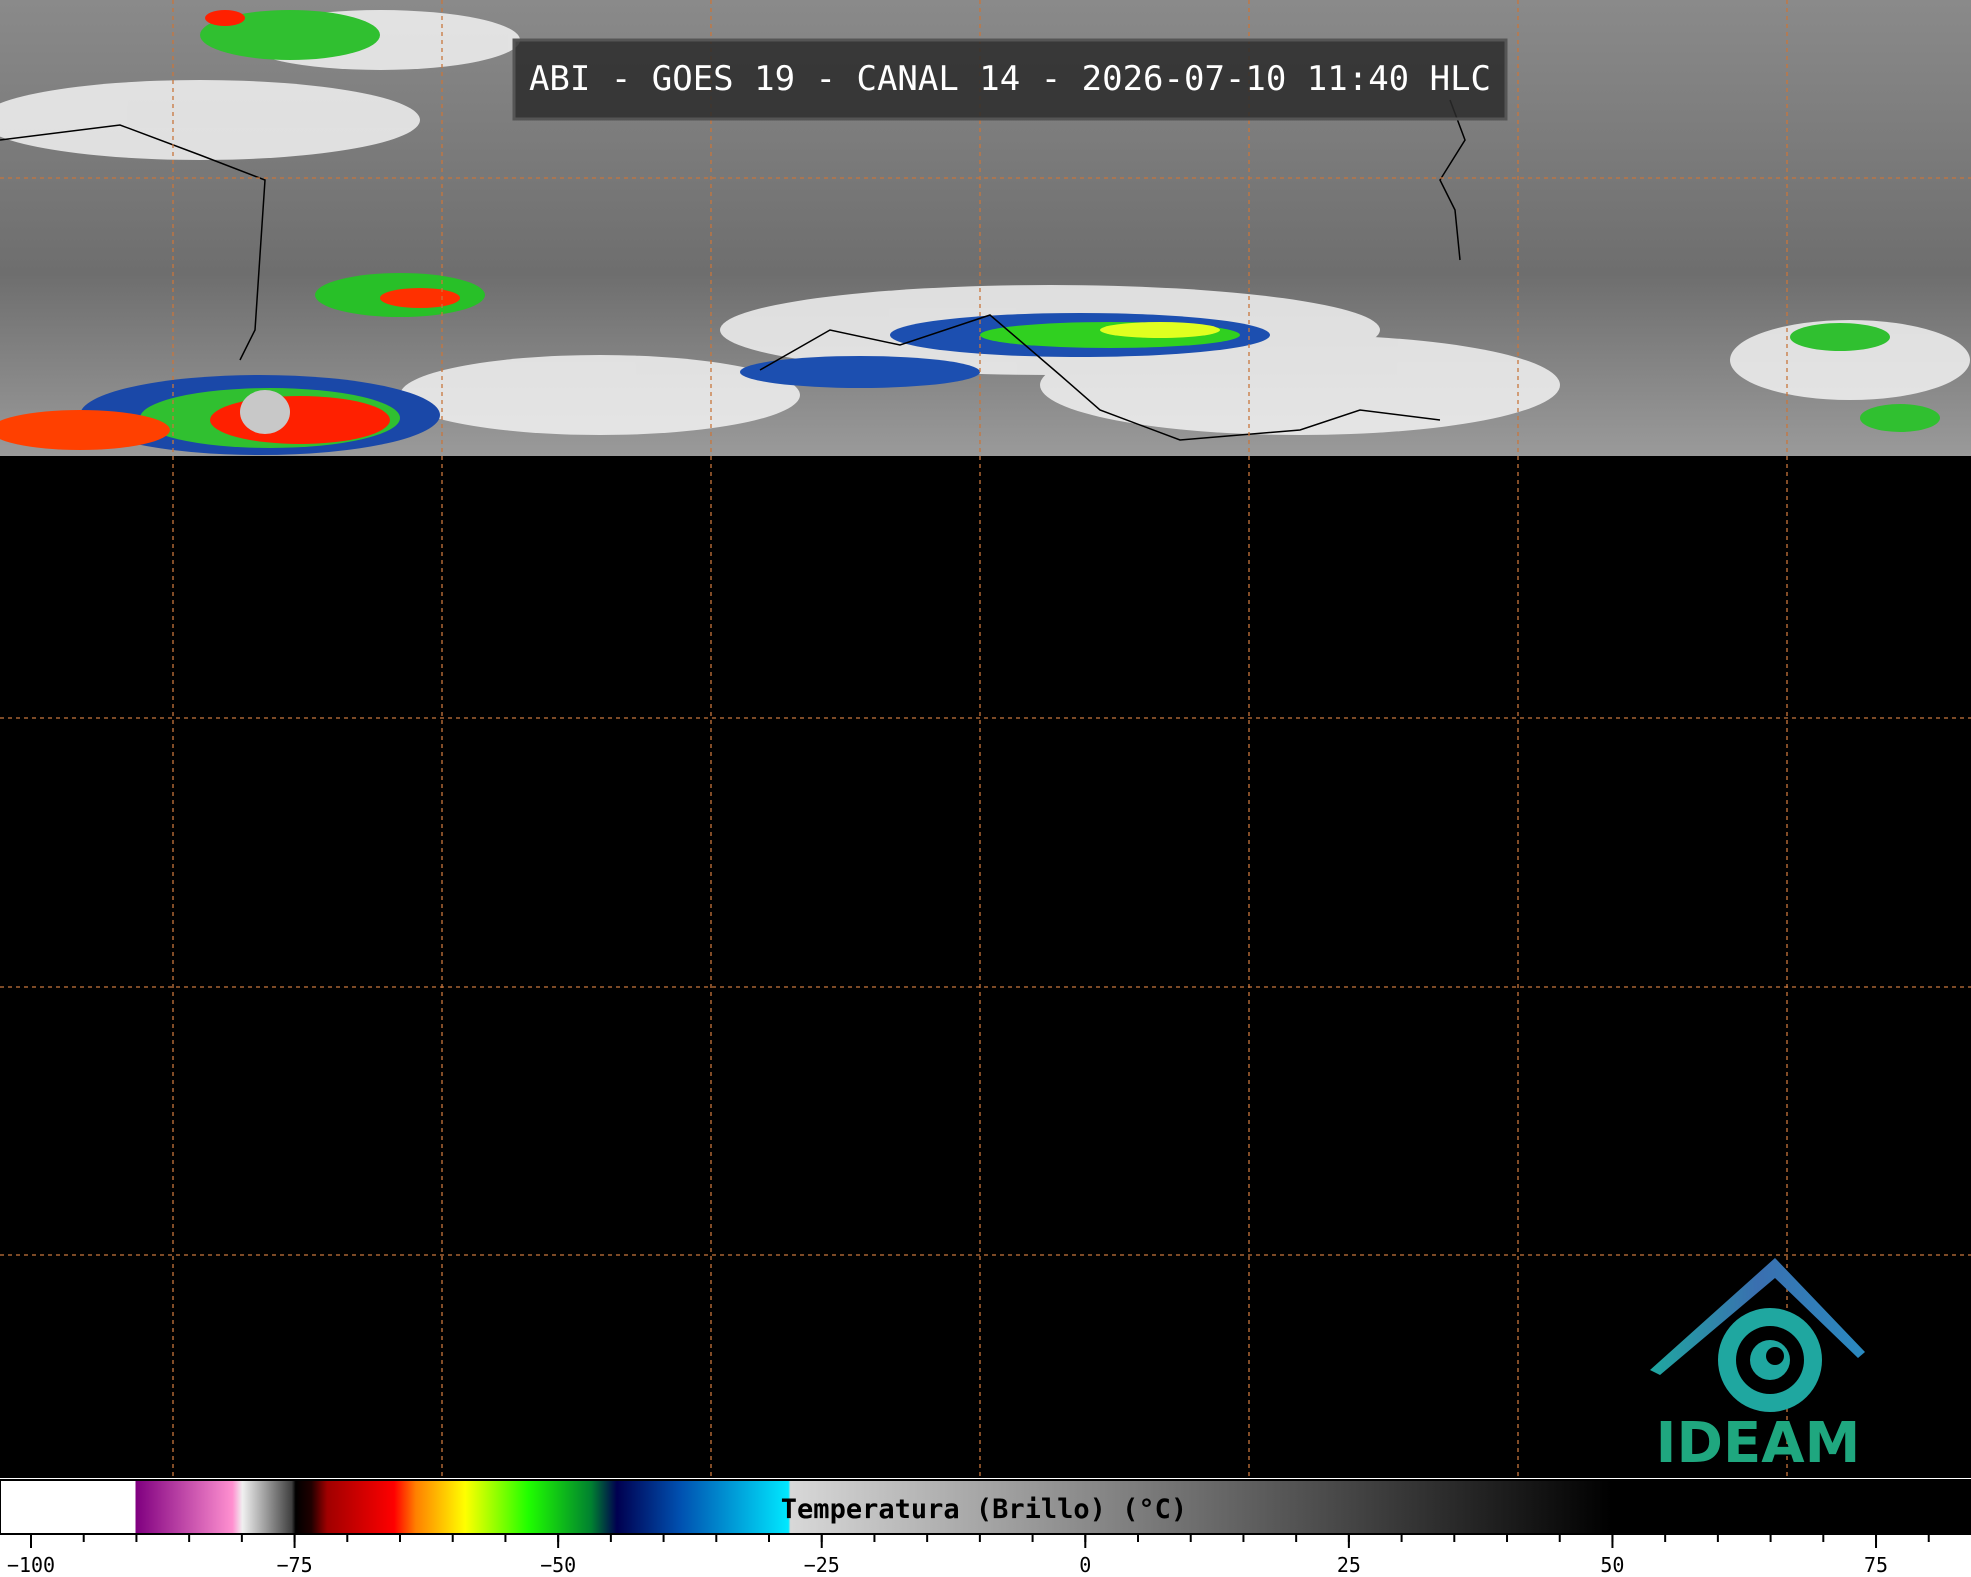 This screenshot has width=1971, height=1577. I want to click on colorbar-tick-label: −100, so click(31, 1565).